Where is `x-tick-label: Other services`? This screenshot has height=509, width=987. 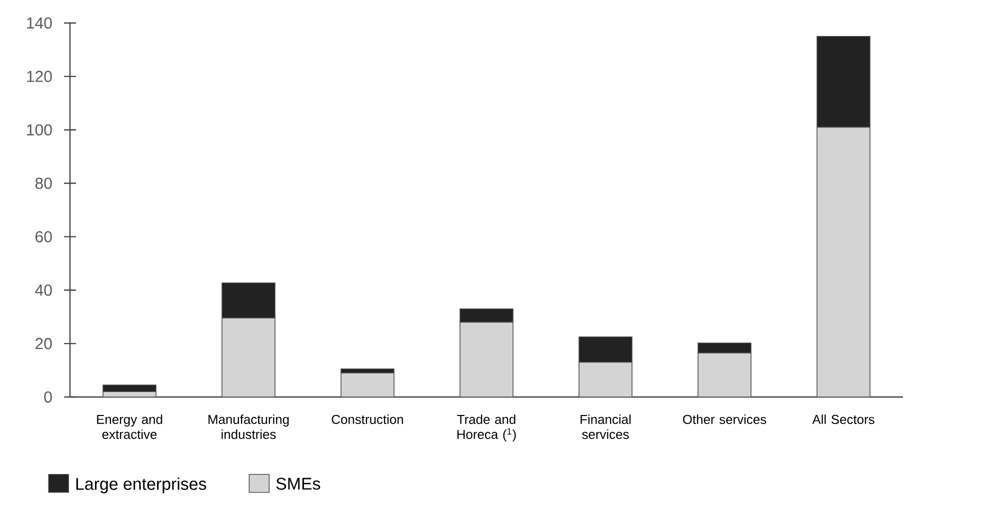 x-tick-label: Other services is located at coordinates (724, 419).